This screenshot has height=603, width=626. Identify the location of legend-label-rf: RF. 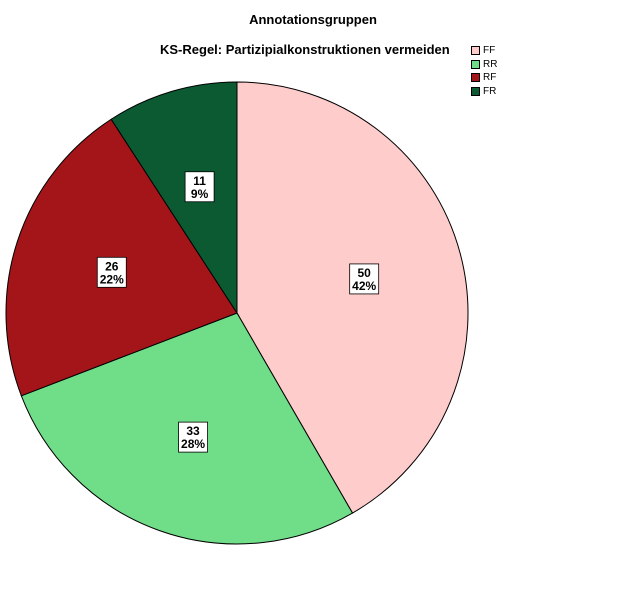
(490, 78).